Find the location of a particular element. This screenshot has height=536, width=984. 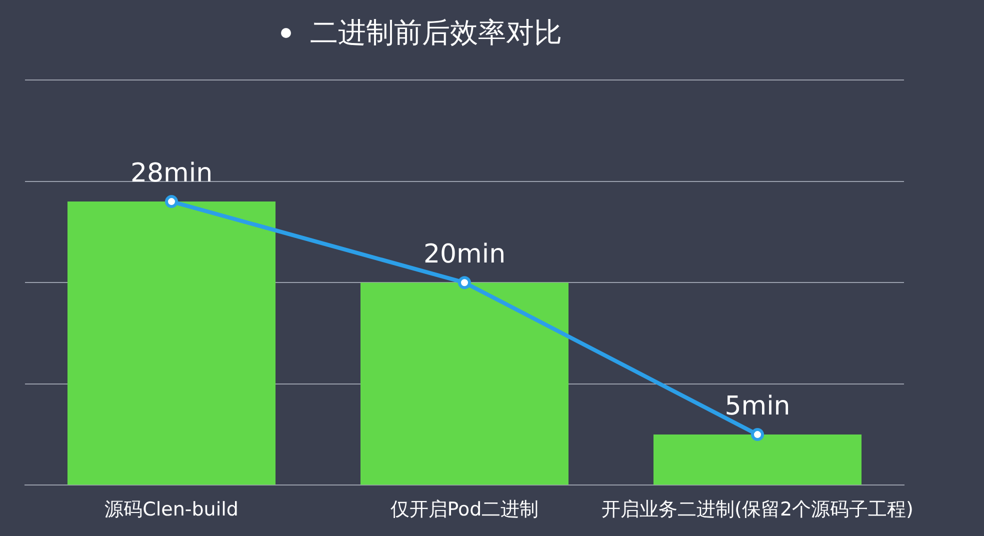

x-tick-label: 源码Clen-build is located at coordinates (171, 509).